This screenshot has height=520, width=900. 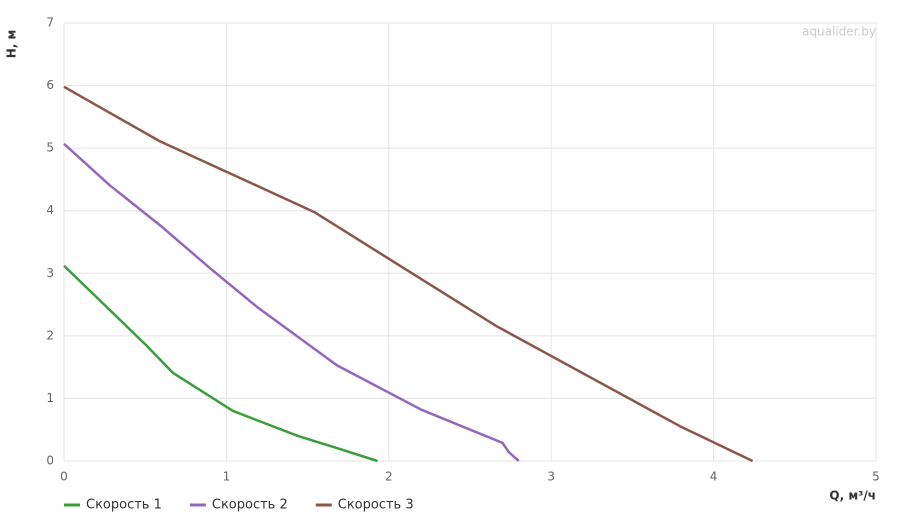 What do you see at coordinates (250, 505) in the screenshot?
I see `legend-label: Скорость 2` at bounding box center [250, 505].